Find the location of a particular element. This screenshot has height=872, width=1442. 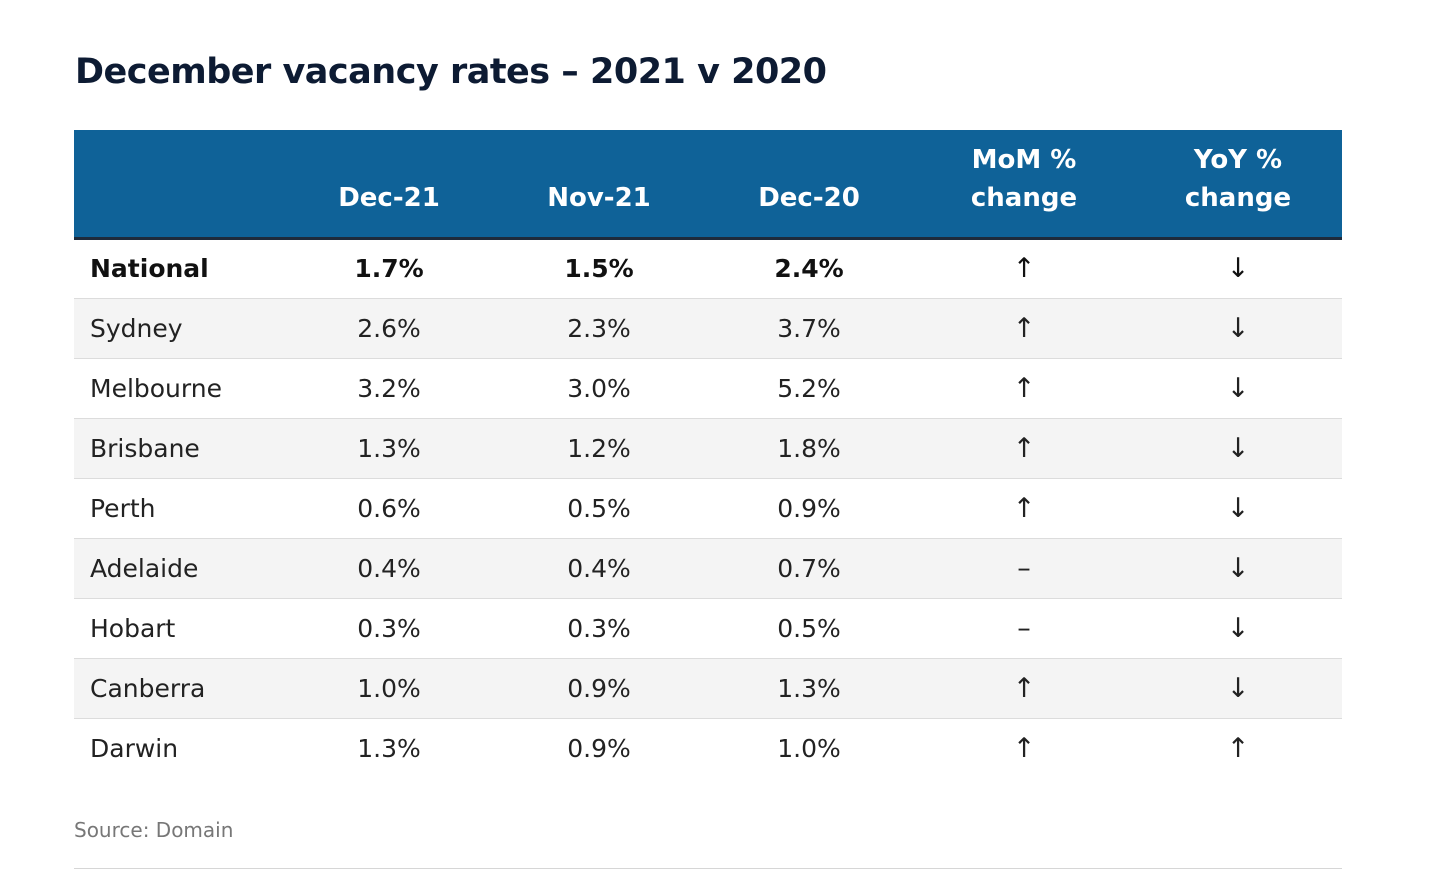

dec-20-value: 1.3% is located at coordinates (809, 688).